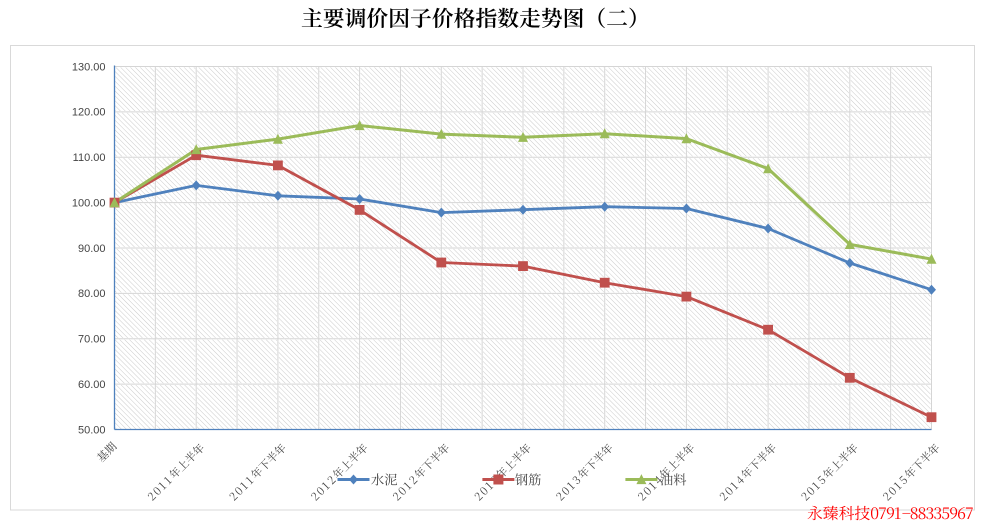  I want to click on svg-text: 130.00, so click(89, 67).